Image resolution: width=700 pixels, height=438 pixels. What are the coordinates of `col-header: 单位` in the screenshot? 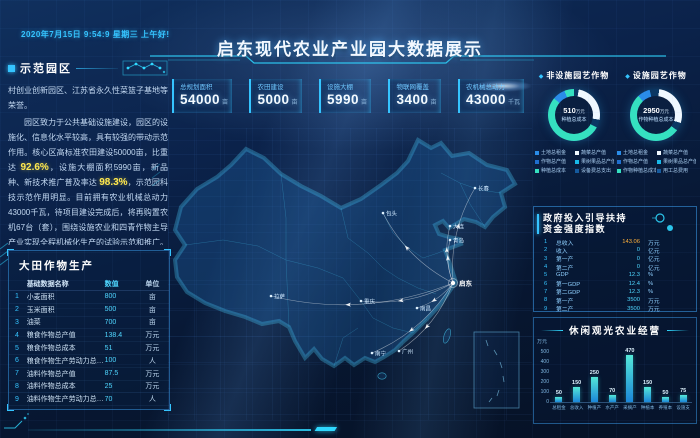 It's located at (152, 284).